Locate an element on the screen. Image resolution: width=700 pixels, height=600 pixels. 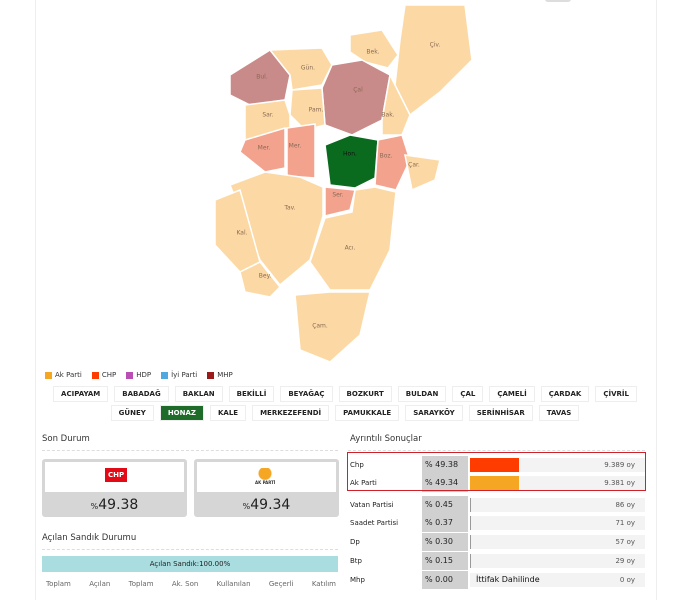
map-label: Mer. is located at coordinates (264, 148).